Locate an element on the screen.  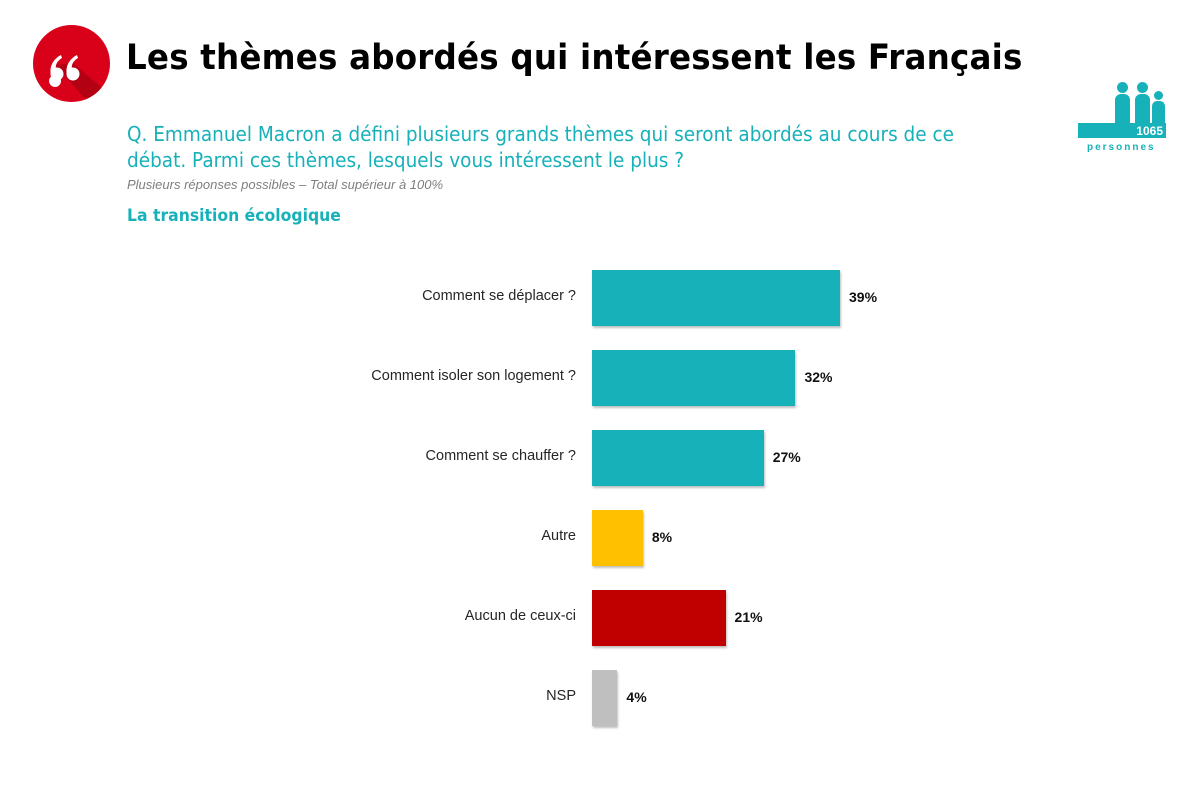
category-label: NSP is located at coordinates (561, 696).